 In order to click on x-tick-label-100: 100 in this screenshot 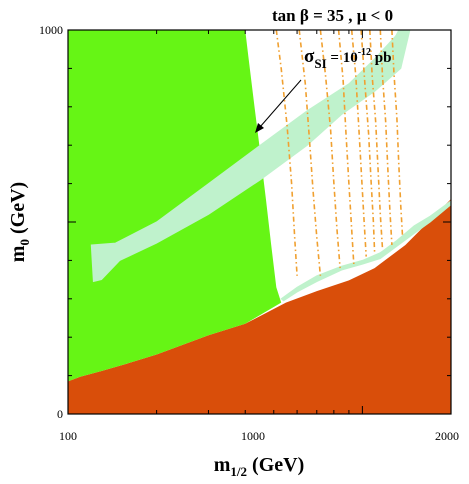, I will do `click(68, 436)`.